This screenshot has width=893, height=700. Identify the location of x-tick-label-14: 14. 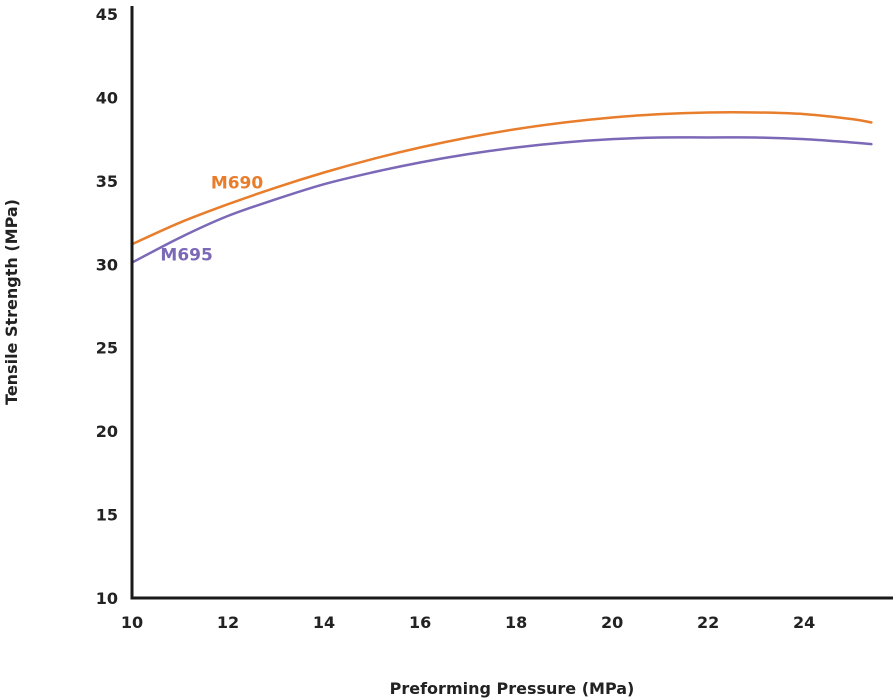
(324, 622).